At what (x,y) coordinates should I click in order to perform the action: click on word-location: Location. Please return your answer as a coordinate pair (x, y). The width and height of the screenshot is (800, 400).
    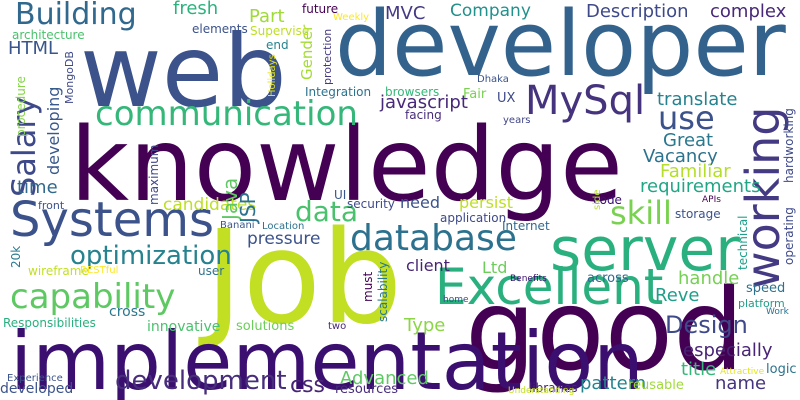
    Looking at the image, I should click on (283, 226).